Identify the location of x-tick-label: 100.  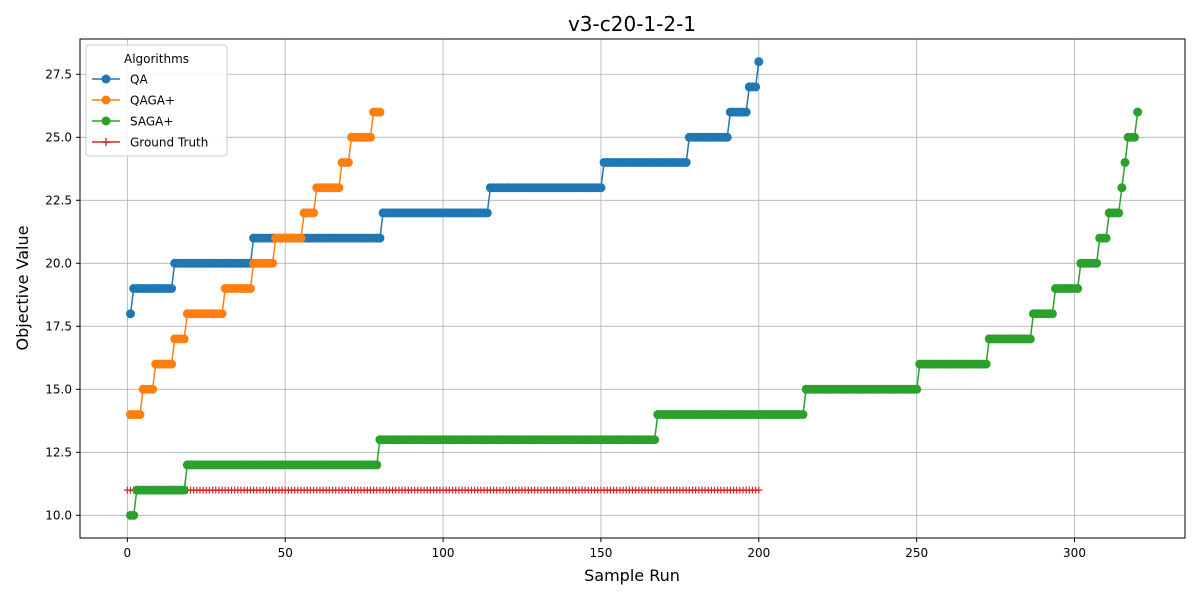
(443, 553).